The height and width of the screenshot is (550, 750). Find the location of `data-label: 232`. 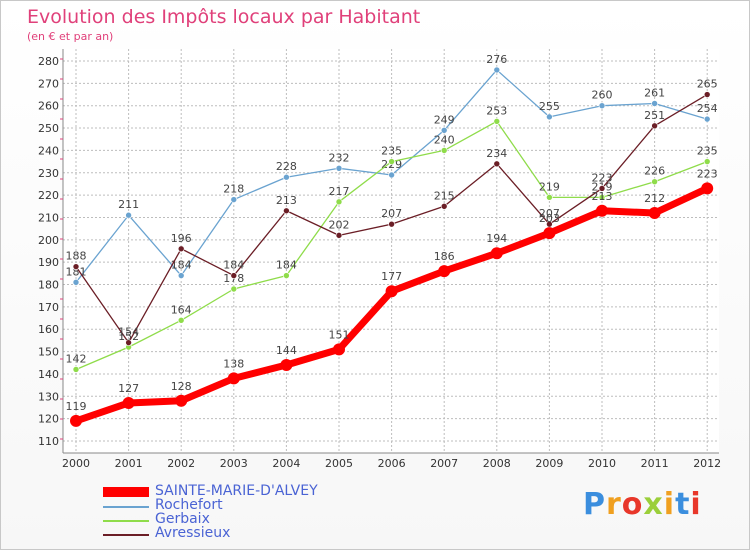

data-label: 232 is located at coordinates (339, 157).